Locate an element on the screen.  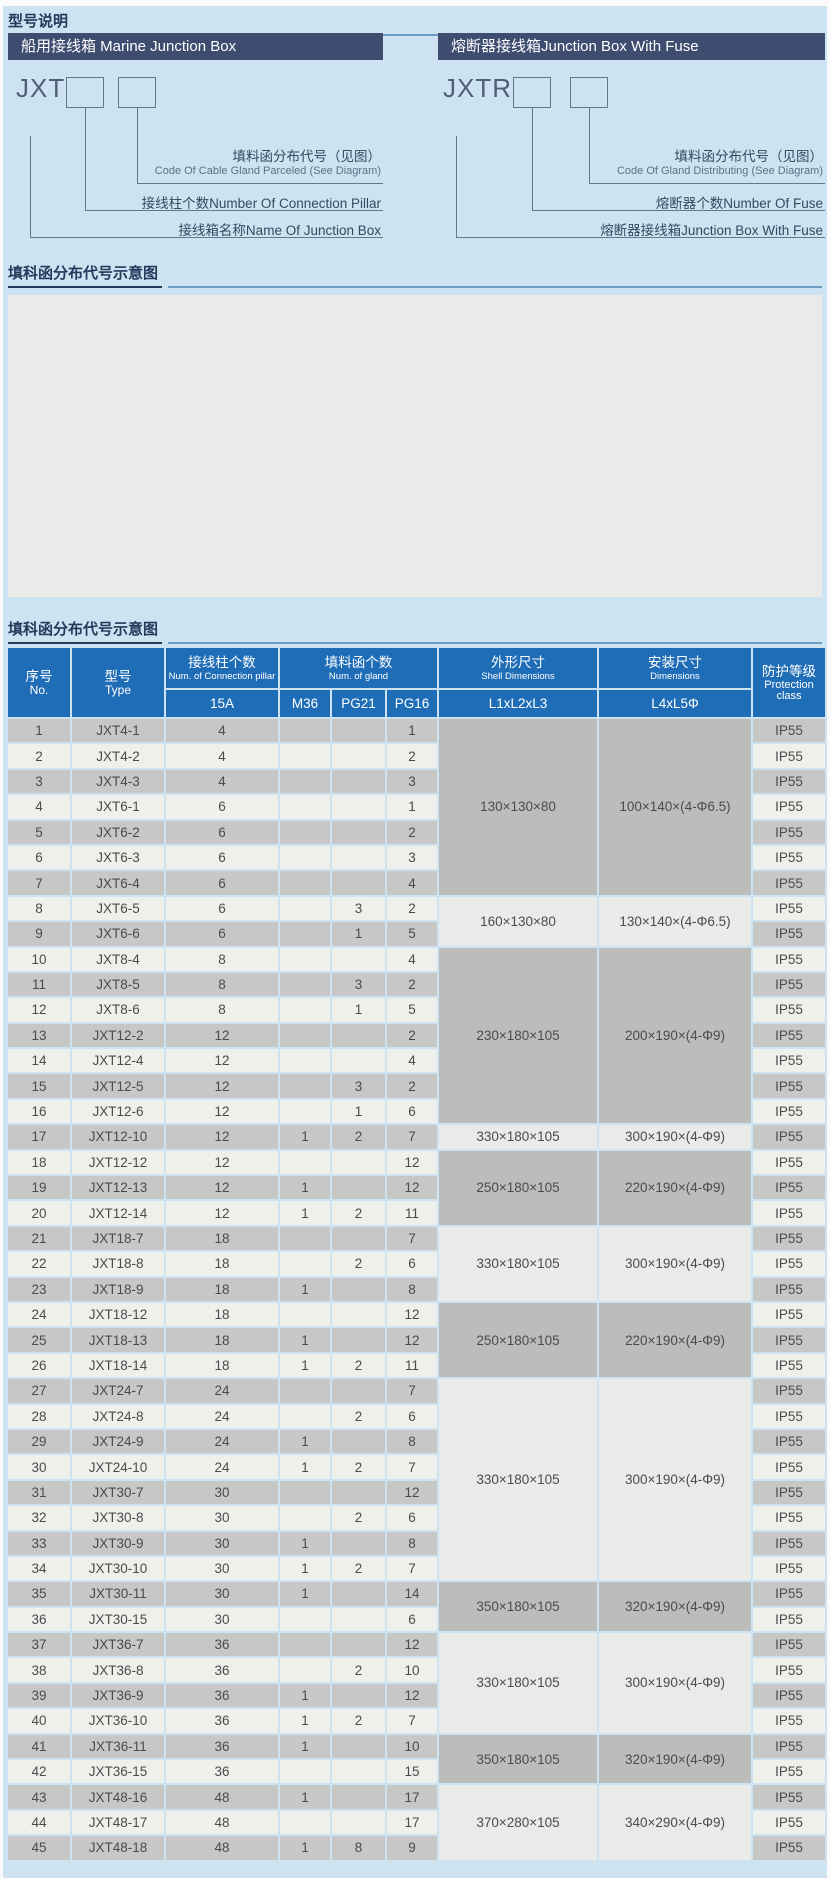
cell-type: JXT36-8 is located at coordinates (118, 1670).